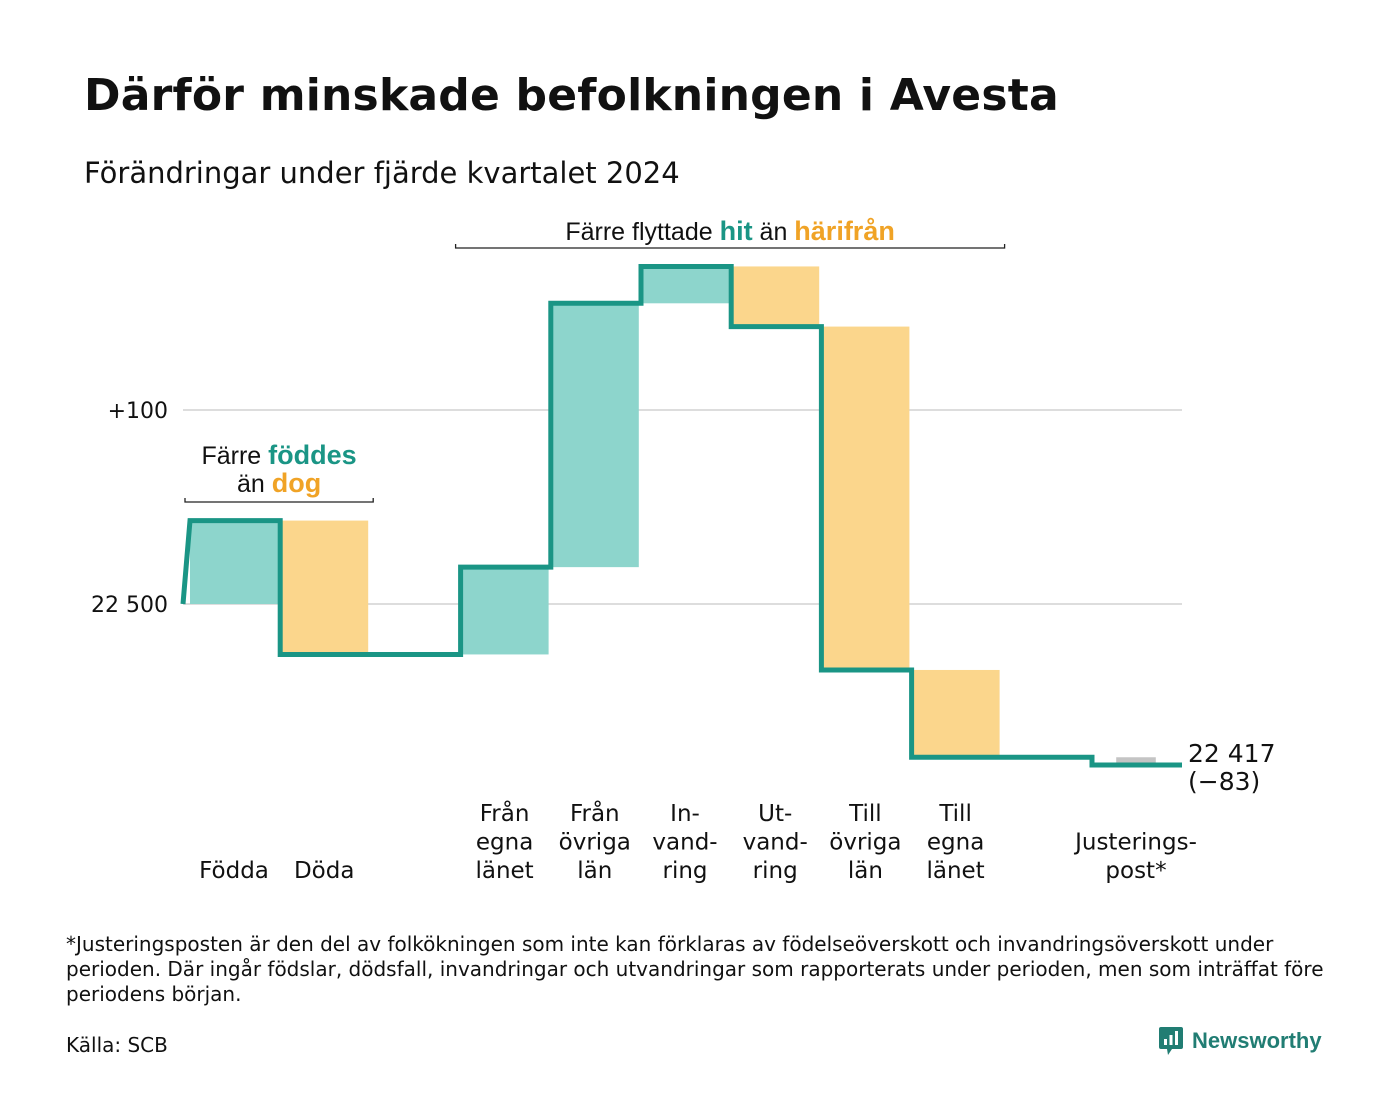  What do you see at coordinates (138, 411) in the screenshot?
I see `y-tick-label: +100` at bounding box center [138, 411].